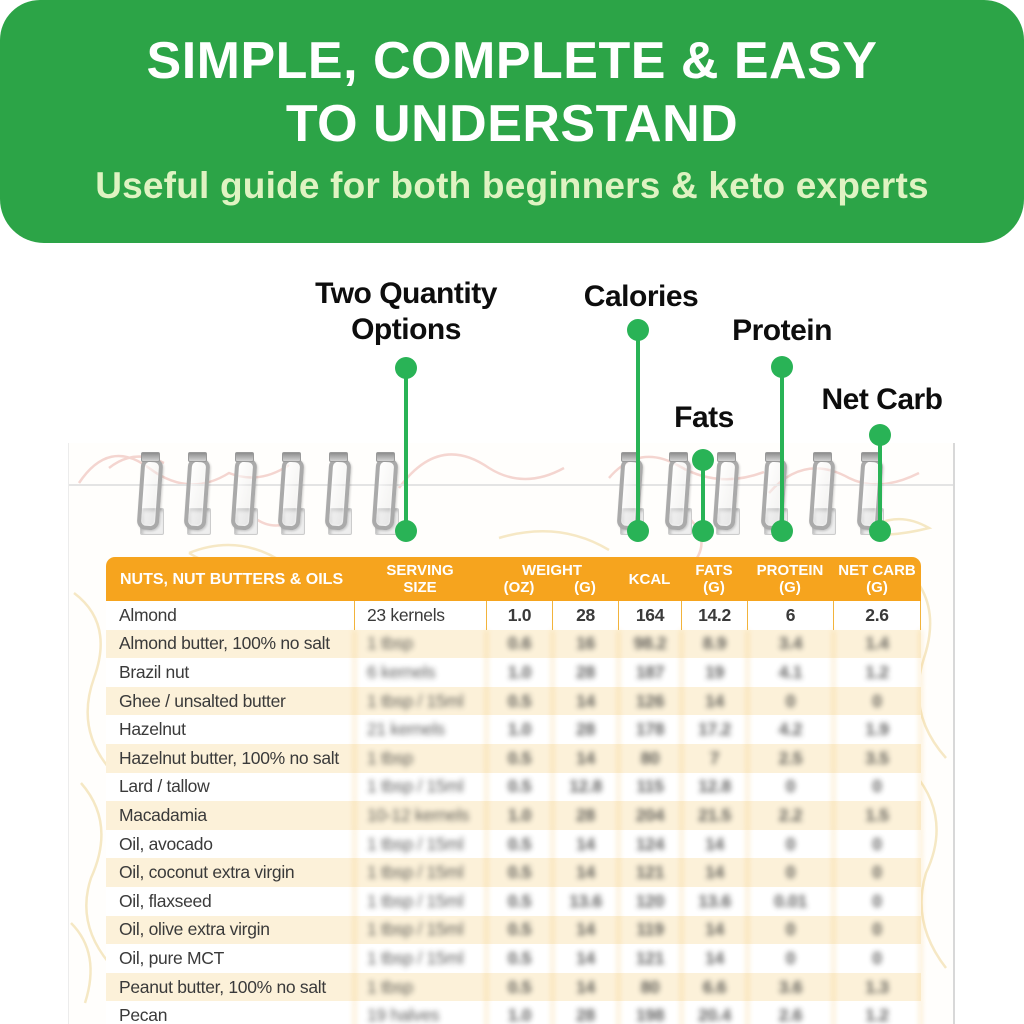  What do you see at coordinates (649, 958) in the screenshot?
I see `cell-kcal: 121` at bounding box center [649, 958].